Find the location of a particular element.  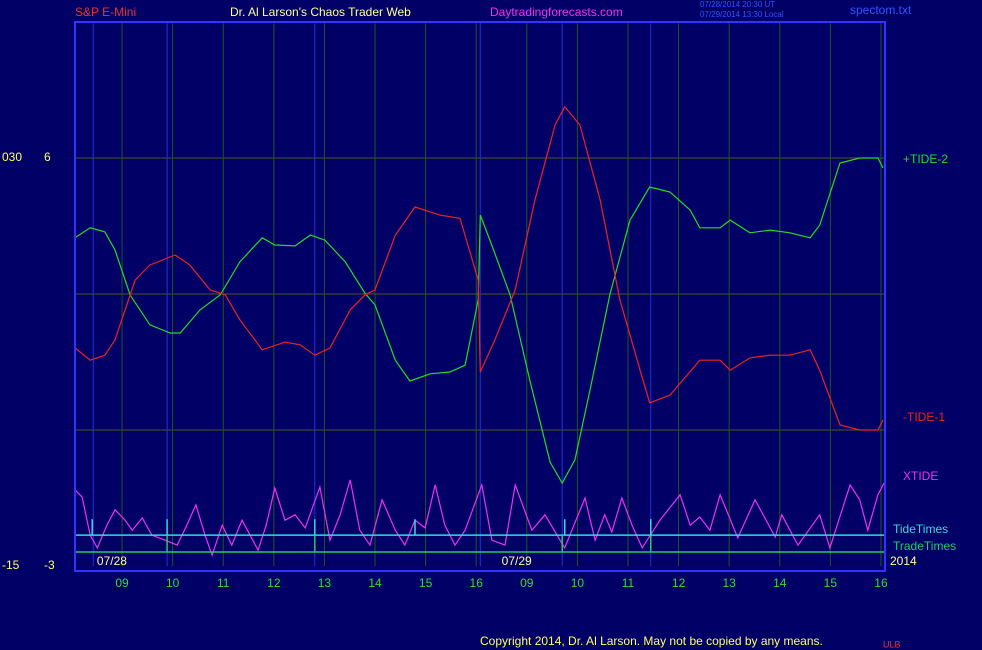

symbol: S&P E-Mini is located at coordinates (105, 12).